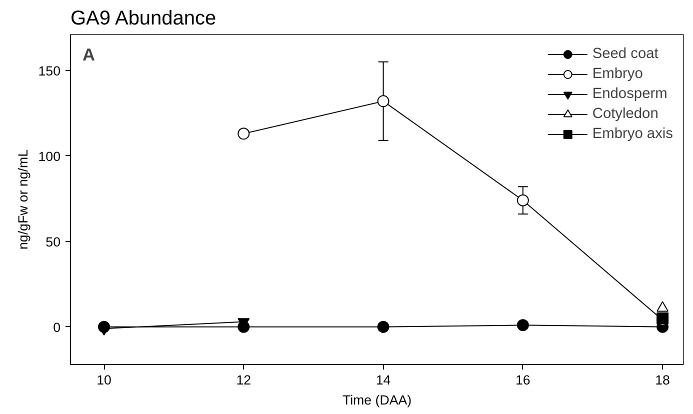 This screenshot has height=414, width=693. I want to click on x-tick-label: 18, so click(662, 380).